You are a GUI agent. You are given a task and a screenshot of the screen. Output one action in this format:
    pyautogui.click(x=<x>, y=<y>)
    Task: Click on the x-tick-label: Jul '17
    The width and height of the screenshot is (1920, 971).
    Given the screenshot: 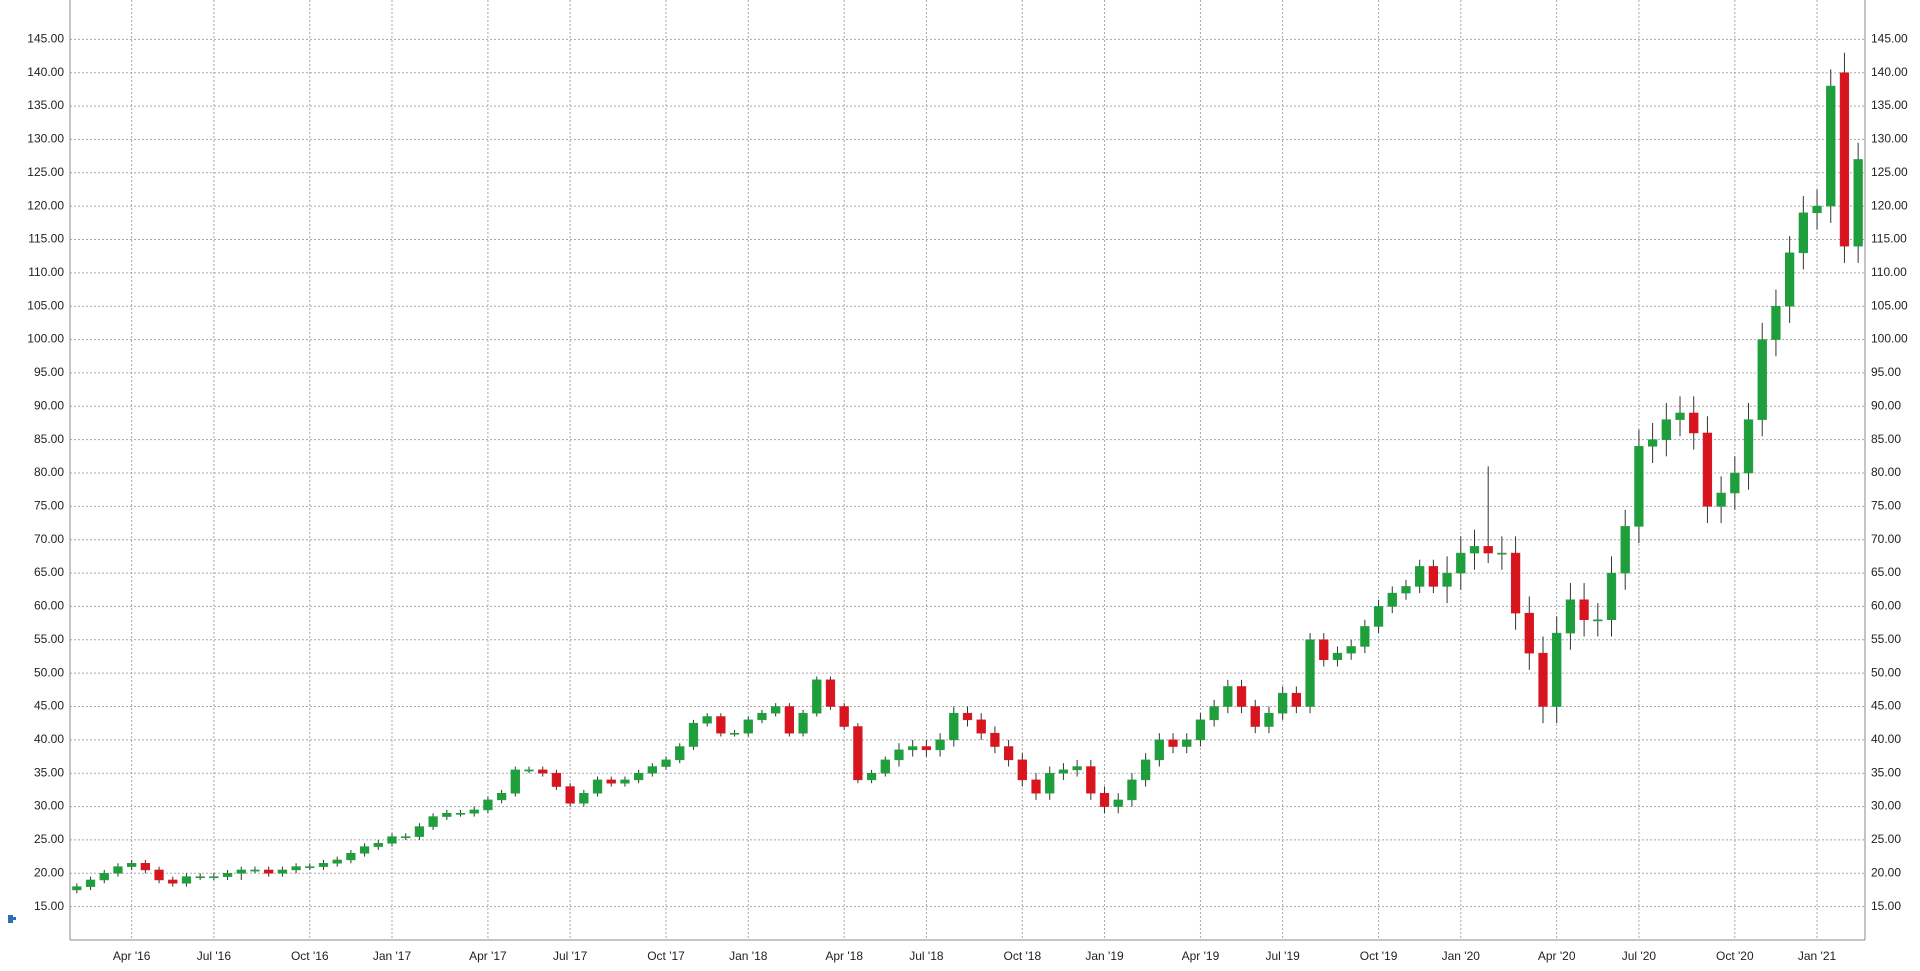 What is the action you would take?
    pyautogui.click(x=570, y=956)
    